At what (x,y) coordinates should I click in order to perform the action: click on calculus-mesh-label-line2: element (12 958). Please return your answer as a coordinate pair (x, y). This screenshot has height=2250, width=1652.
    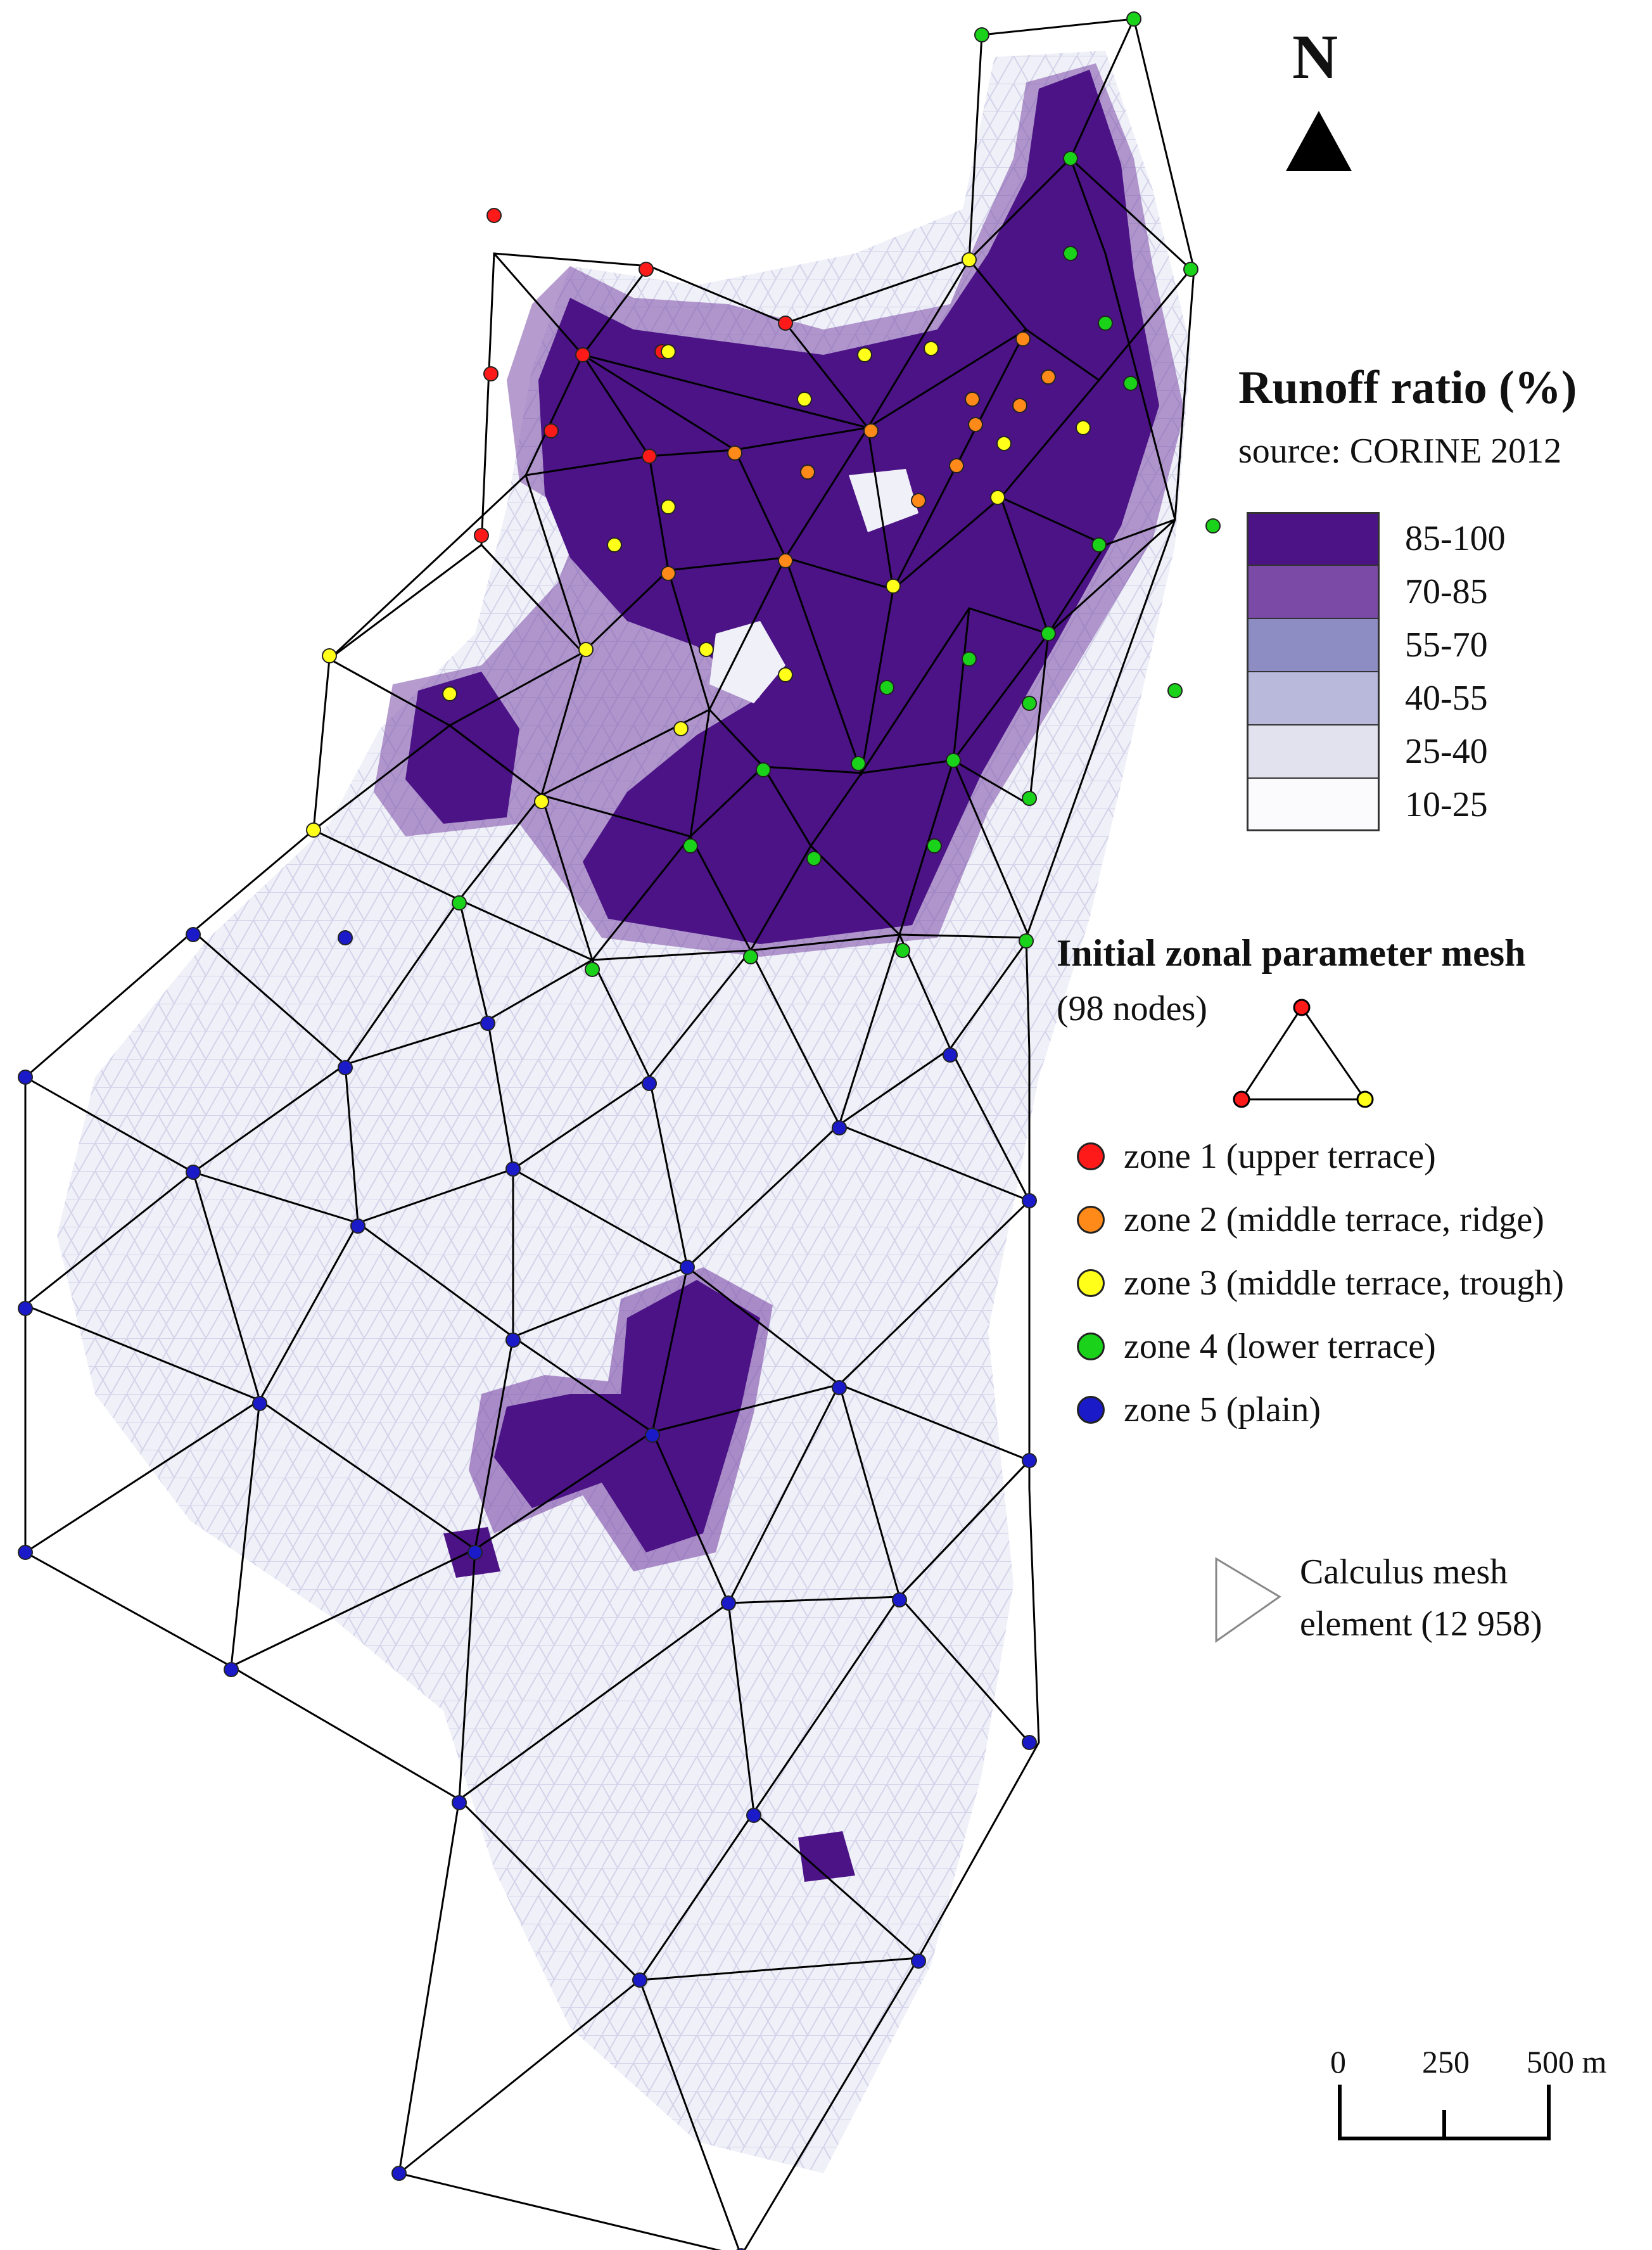
    Looking at the image, I should click on (1421, 1624).